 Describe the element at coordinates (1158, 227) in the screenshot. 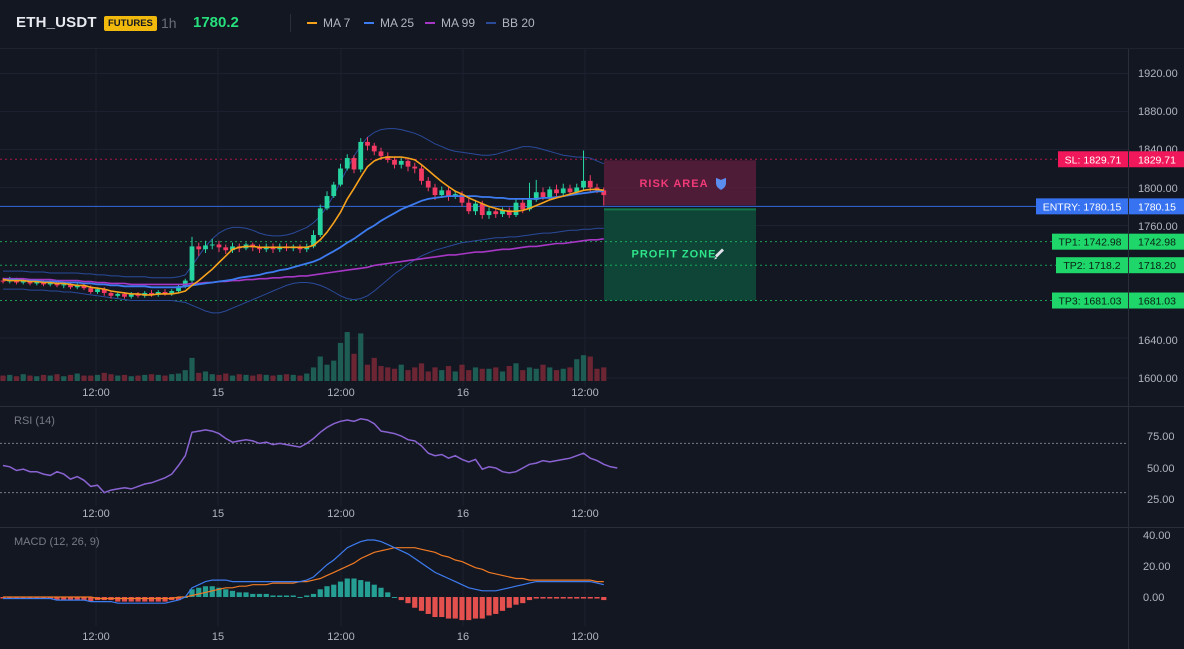

I see `price-tick-label: 1760.00` at that location.